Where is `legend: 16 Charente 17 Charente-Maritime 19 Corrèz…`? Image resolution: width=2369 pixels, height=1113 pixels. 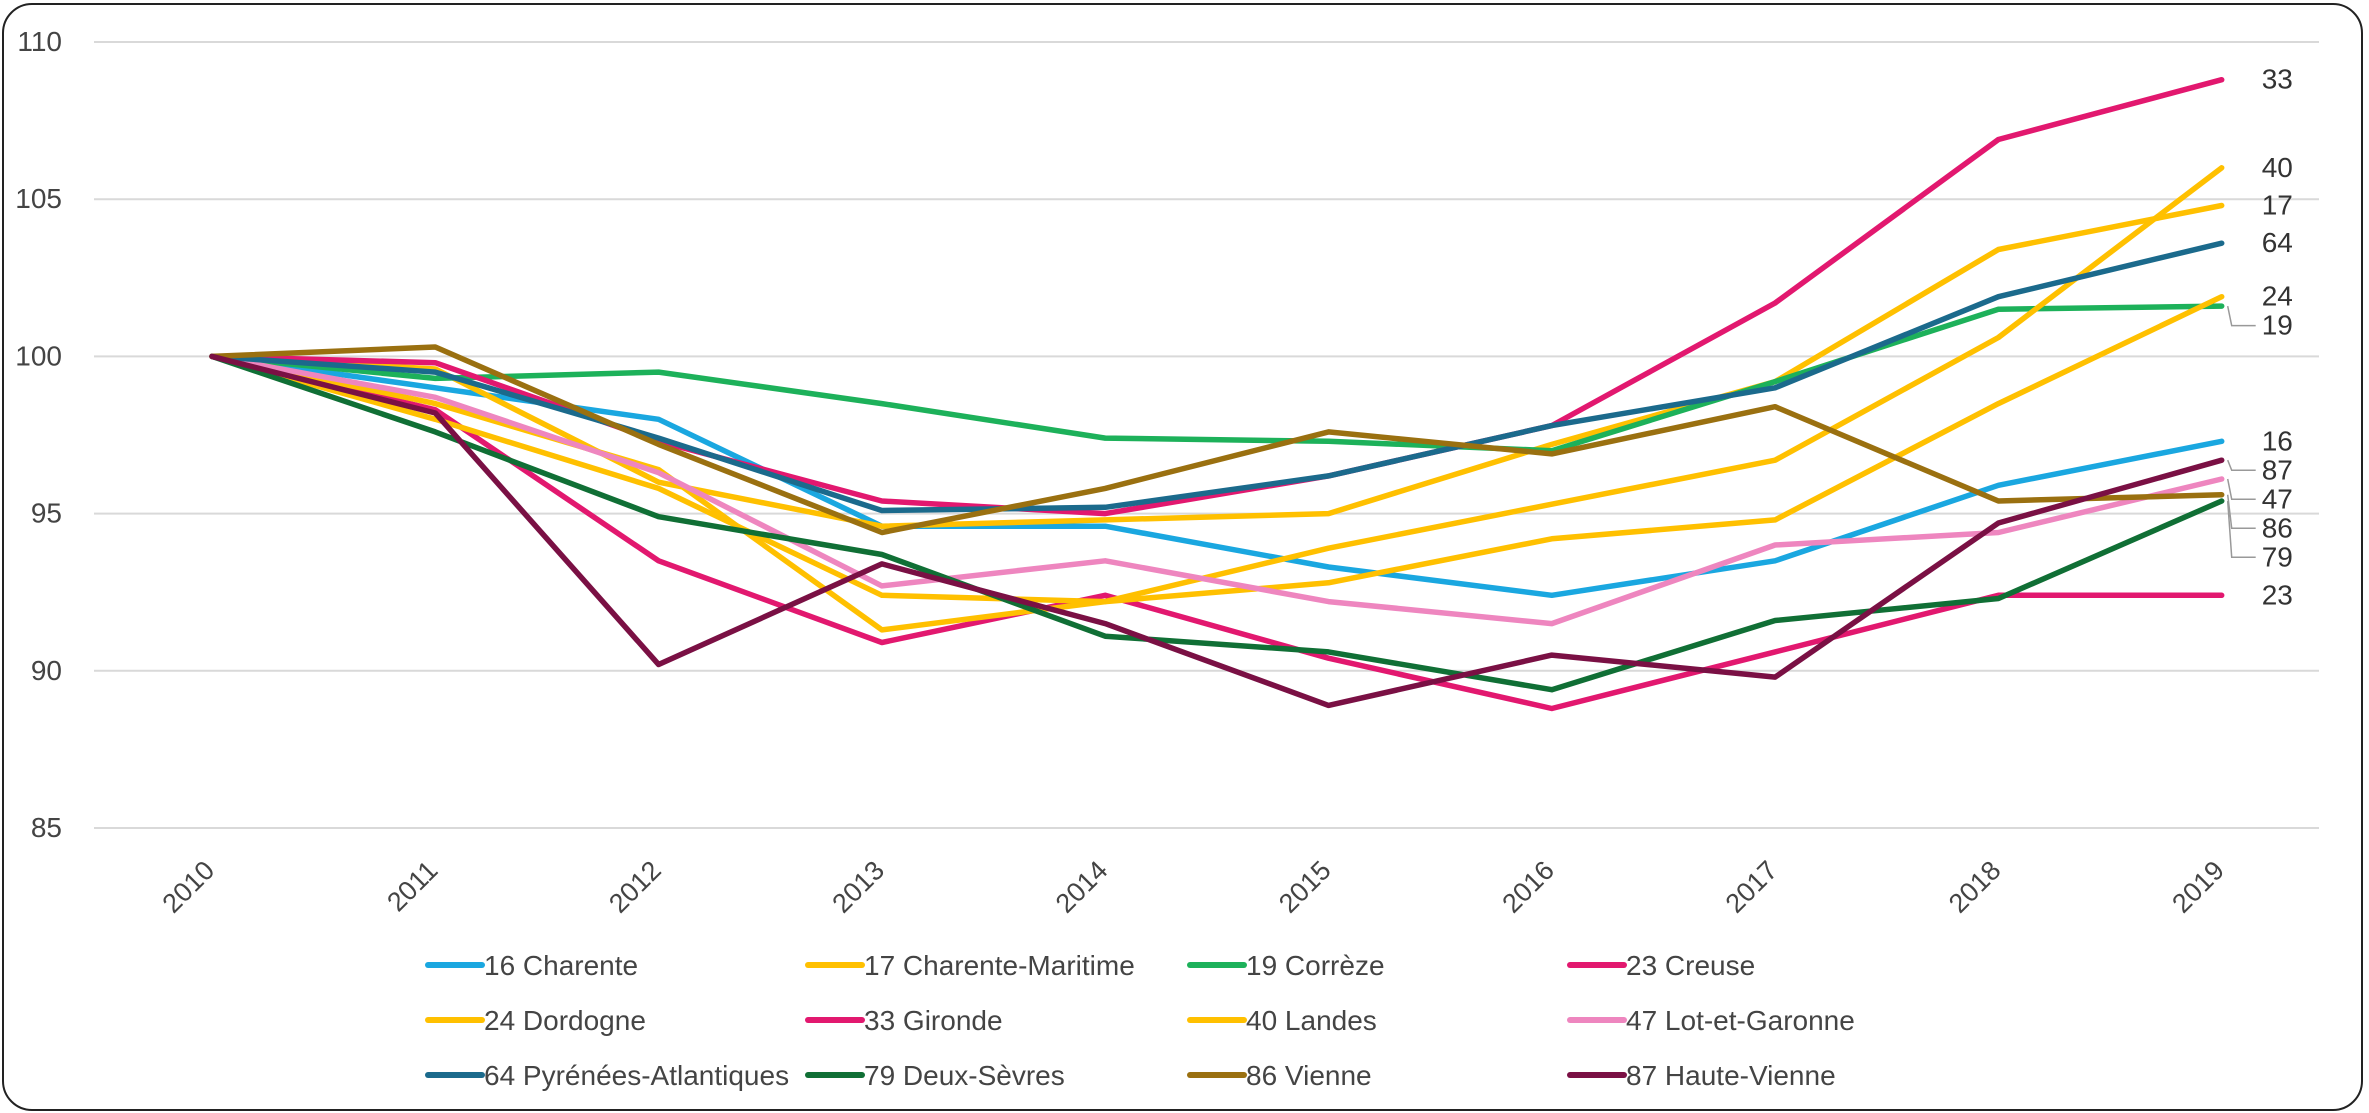
legend: 16 Charente 17 Charente-Maritime 19 Corrèz… is located at coordinates (1140, 1020).